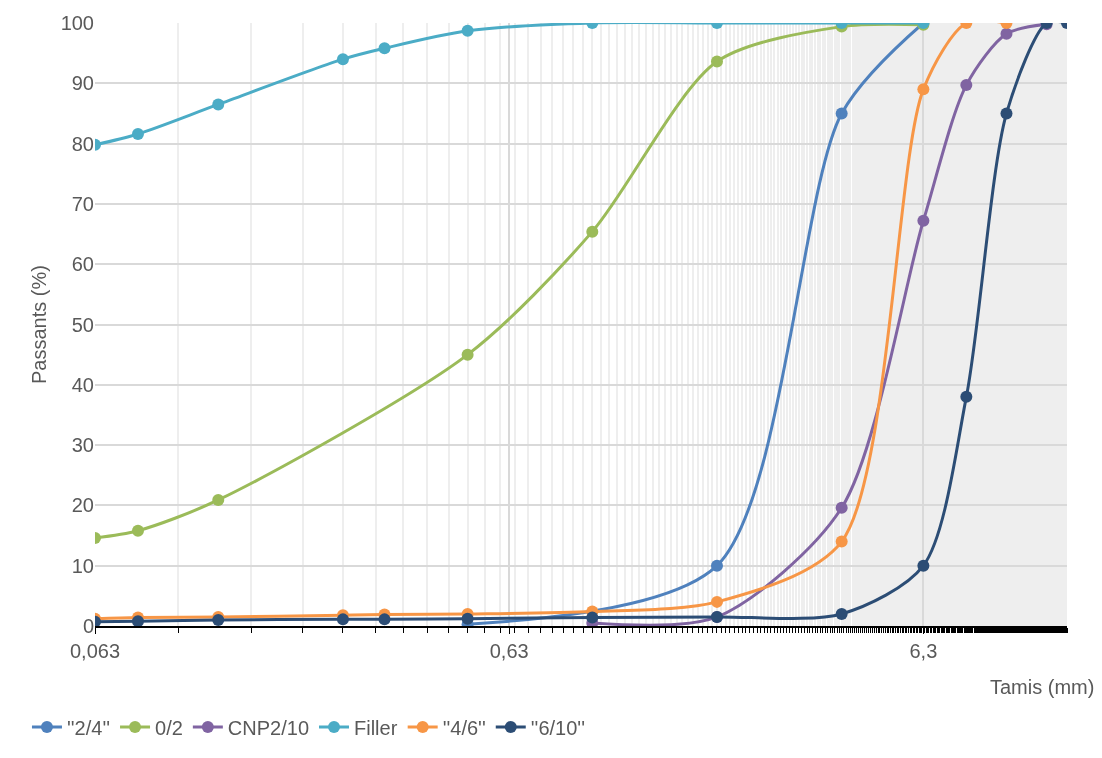 The image size is (1102, 758). Describe the element at coordinates (82, 505) in the screenshot. I see `y-tick-label: 20` at that location.